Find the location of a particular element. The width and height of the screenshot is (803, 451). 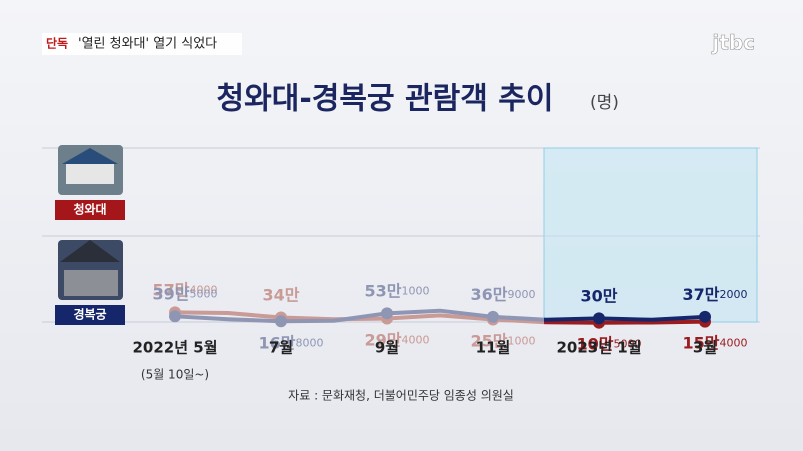

value-label: 25만1000 is located at coordinates (503, 340).